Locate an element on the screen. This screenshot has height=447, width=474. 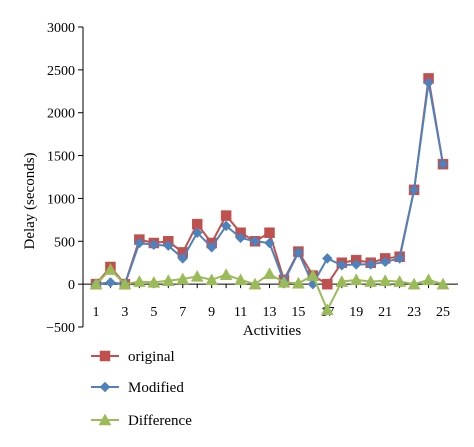
legend-item: Modified is located at coordinates (137, 388).